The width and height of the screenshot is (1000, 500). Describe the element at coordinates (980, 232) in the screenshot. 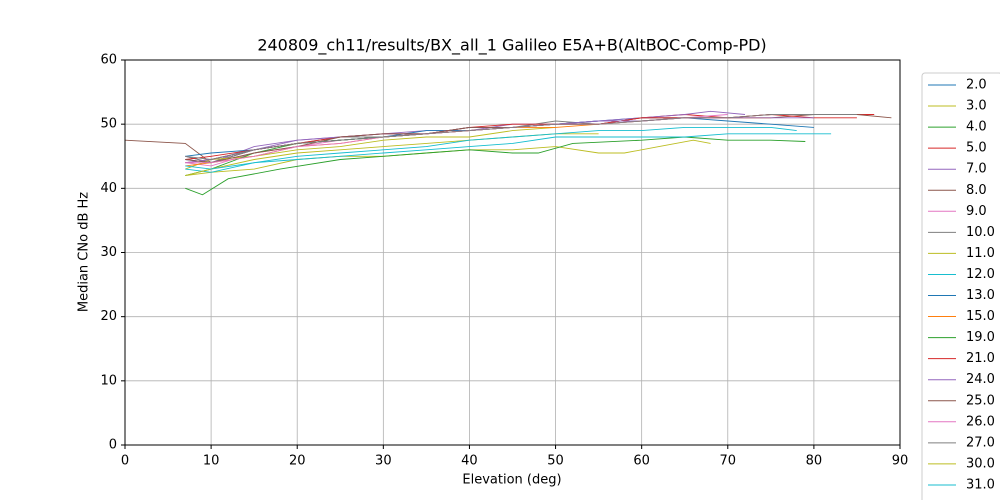

I see `legend-label: 10.0` at that location.